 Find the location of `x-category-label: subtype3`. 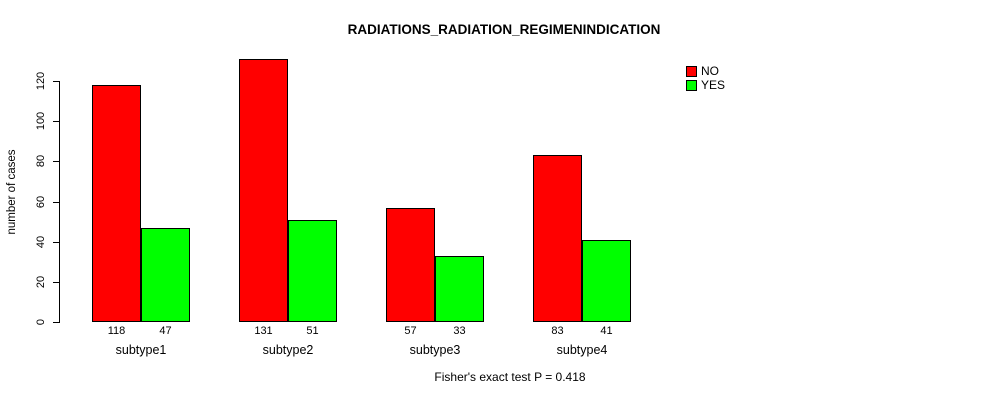

x-category-label: subtype3 is located at coordinates (435, 350).